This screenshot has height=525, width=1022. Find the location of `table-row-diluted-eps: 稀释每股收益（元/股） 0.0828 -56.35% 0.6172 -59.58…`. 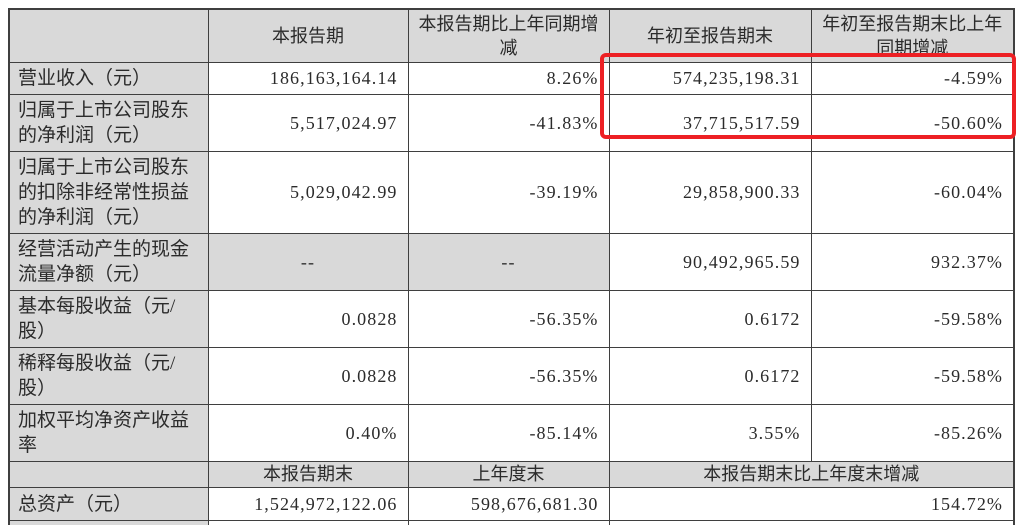

table-row-diluted-eps: 稀释每股收益（元/股） 0.0828 -56.35% 0.6172 -59.58… is located at coordinates (511, 376).